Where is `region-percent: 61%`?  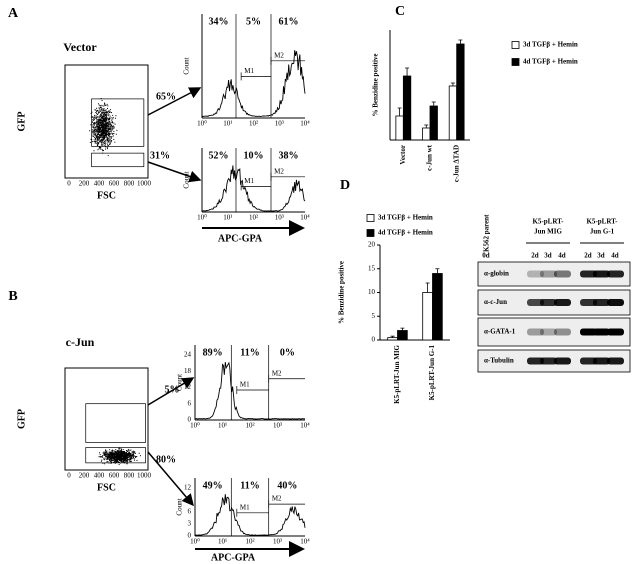
region-percent: 61% is located at coordinates (289, 21).